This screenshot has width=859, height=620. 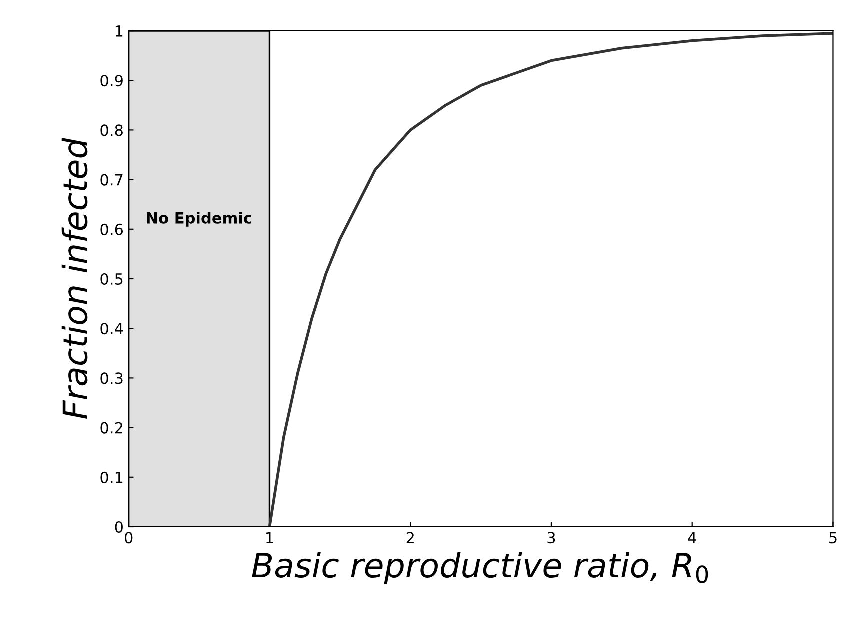 I want to click on y-tick-label: 0.5, so click(x=111, y=279).